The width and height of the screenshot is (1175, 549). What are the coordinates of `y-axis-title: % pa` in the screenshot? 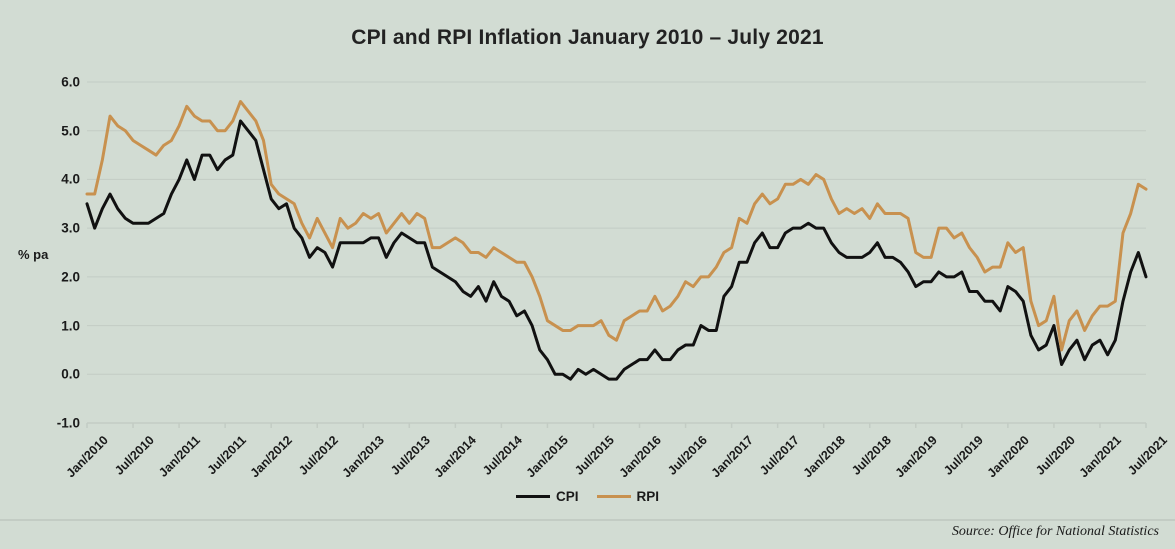 It's located at (33, 254).